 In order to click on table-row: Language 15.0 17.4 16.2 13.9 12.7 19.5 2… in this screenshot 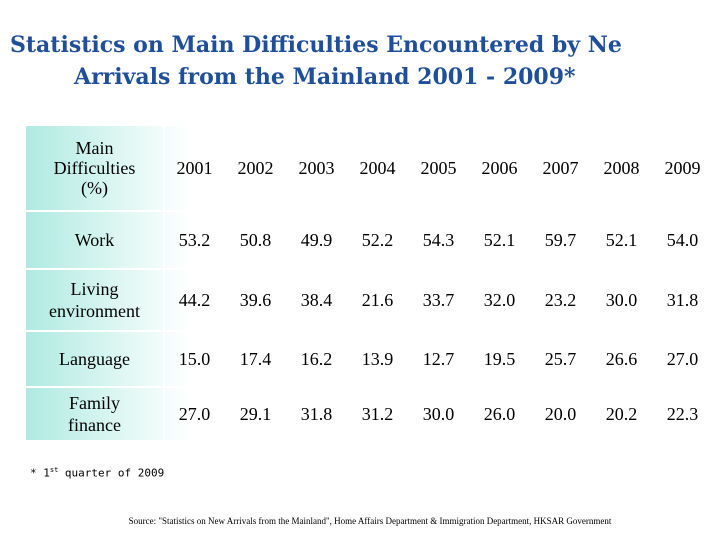, I will do `click(369, 359)`.